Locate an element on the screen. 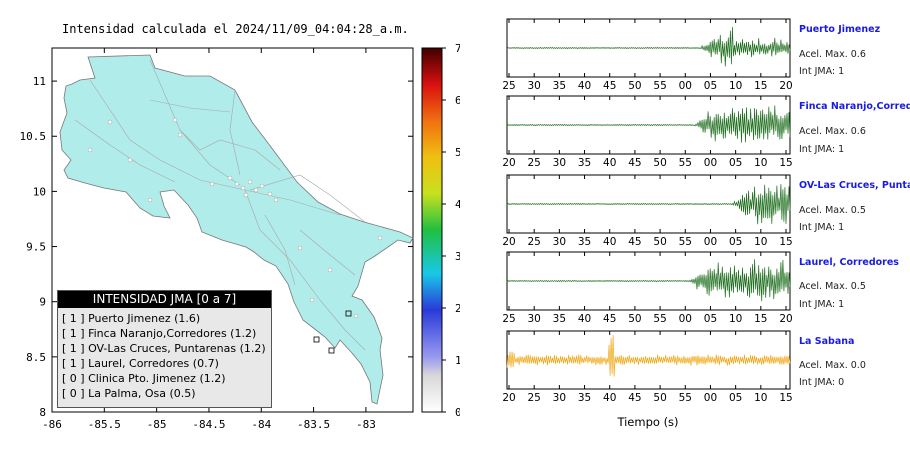 Image resolution: width=910 pixels, height=460 pixels. x-tick-label: -86 is located at coordinates (52, 424).